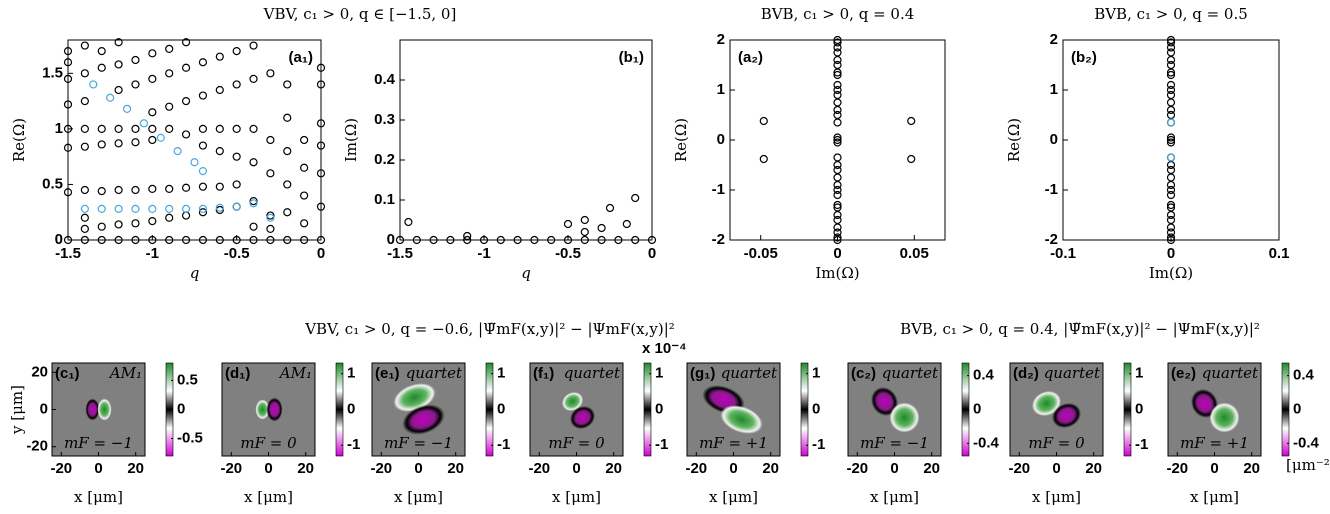  I want to click on y-tick-label: 0.4, so click(385, 79).